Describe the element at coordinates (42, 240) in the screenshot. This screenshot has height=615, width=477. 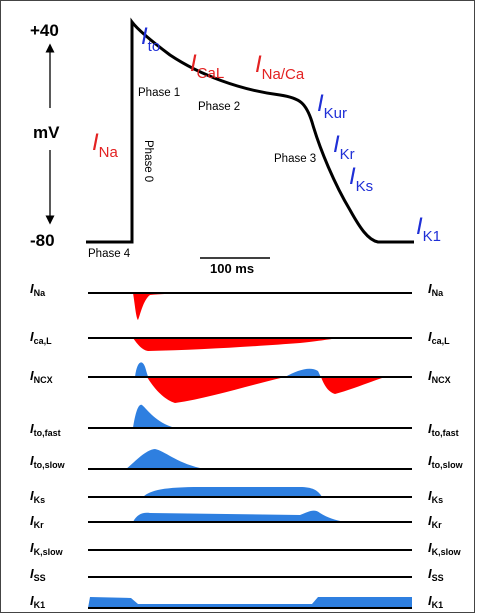
I see `axis-bottom-label: -80` at that location.